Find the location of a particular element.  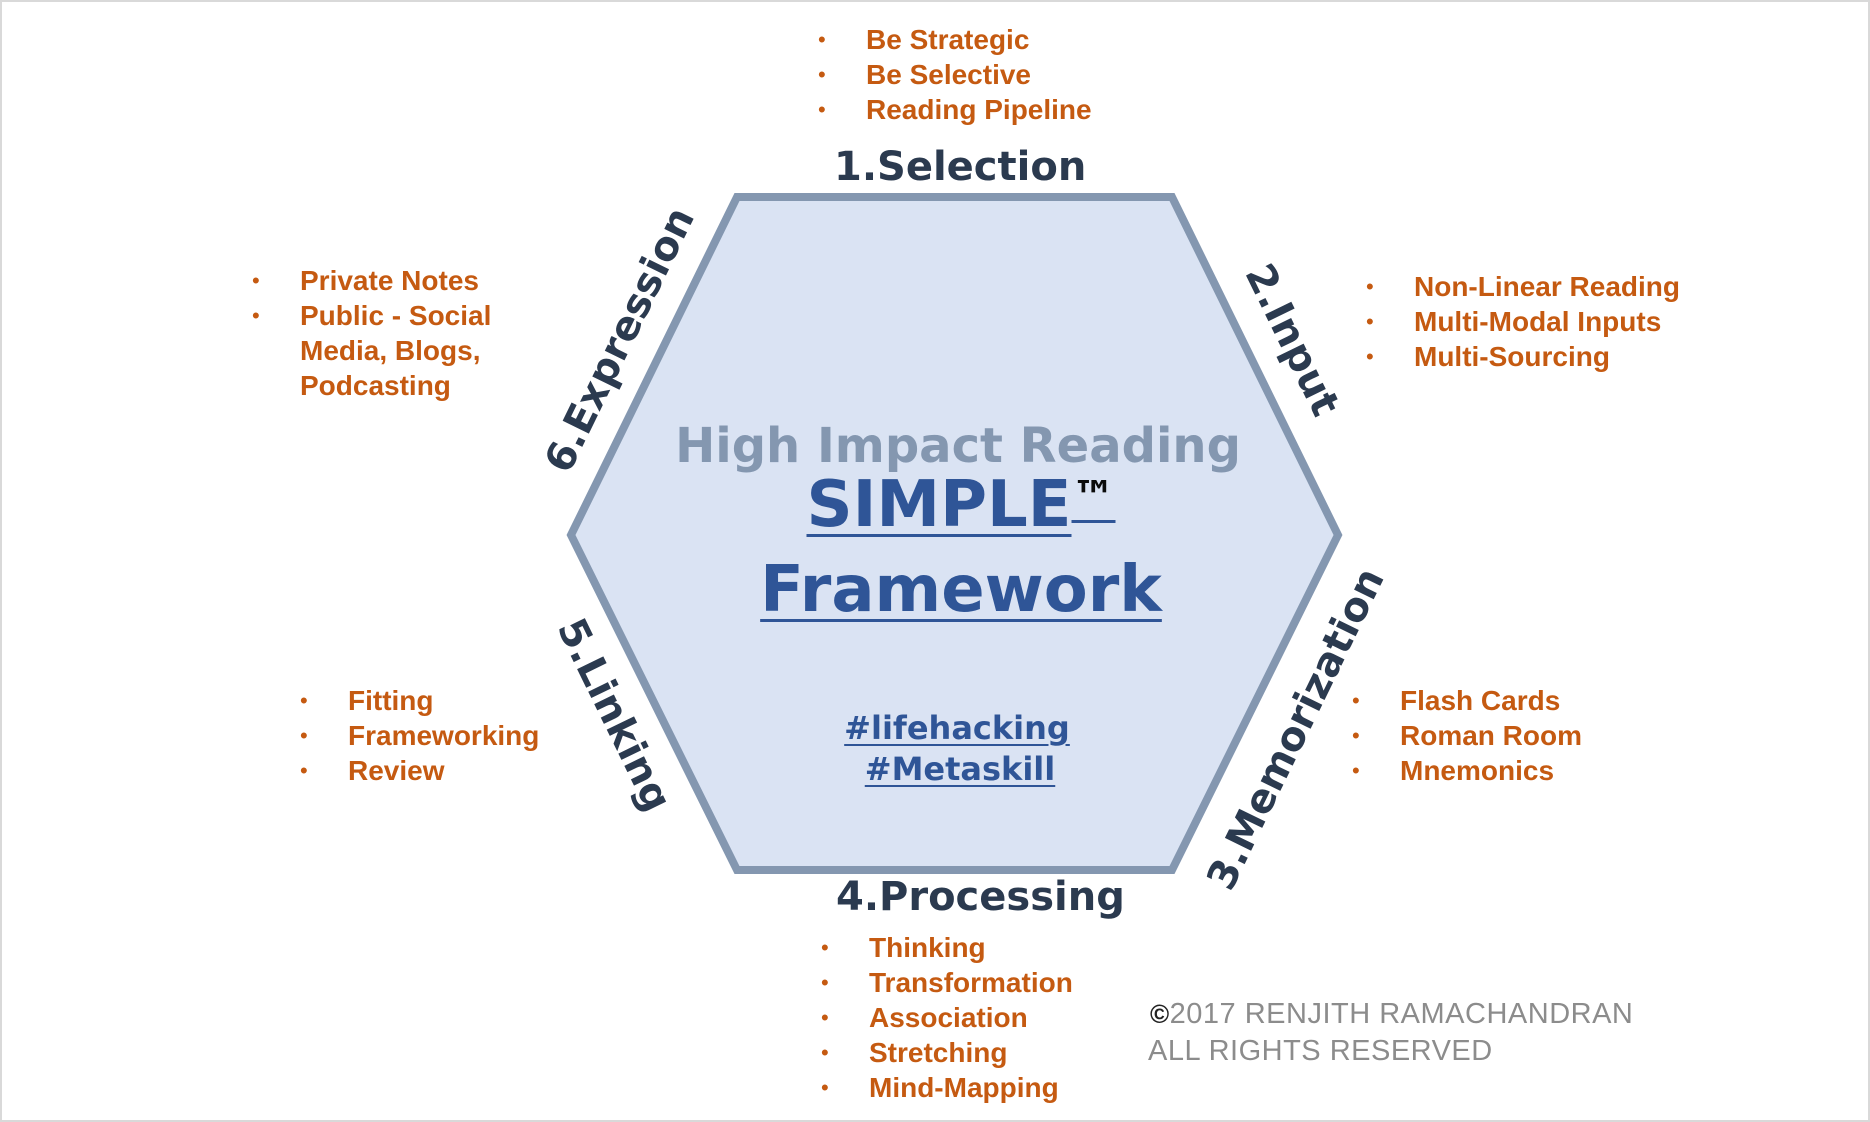

list-item: Frameworking is located at coordinates (419, 735).